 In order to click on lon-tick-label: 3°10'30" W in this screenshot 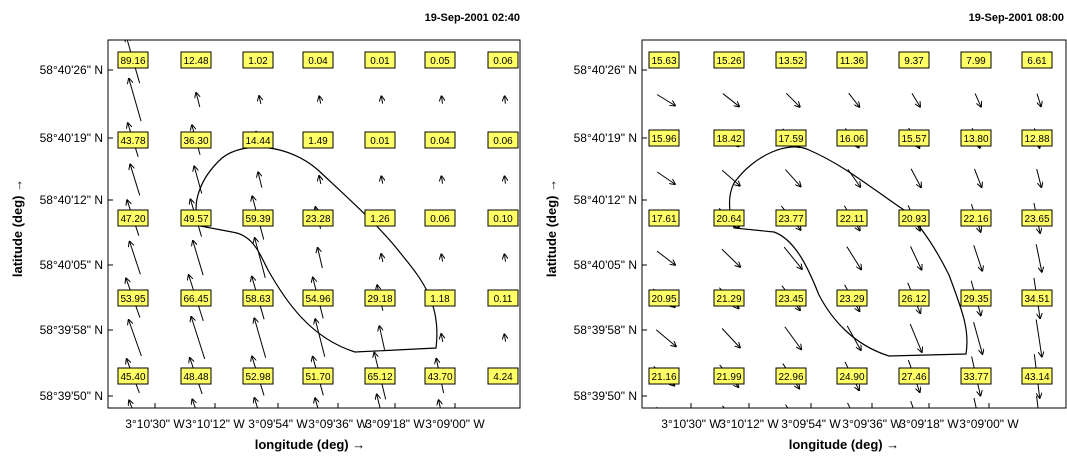, I will do `click(155, 424)`.